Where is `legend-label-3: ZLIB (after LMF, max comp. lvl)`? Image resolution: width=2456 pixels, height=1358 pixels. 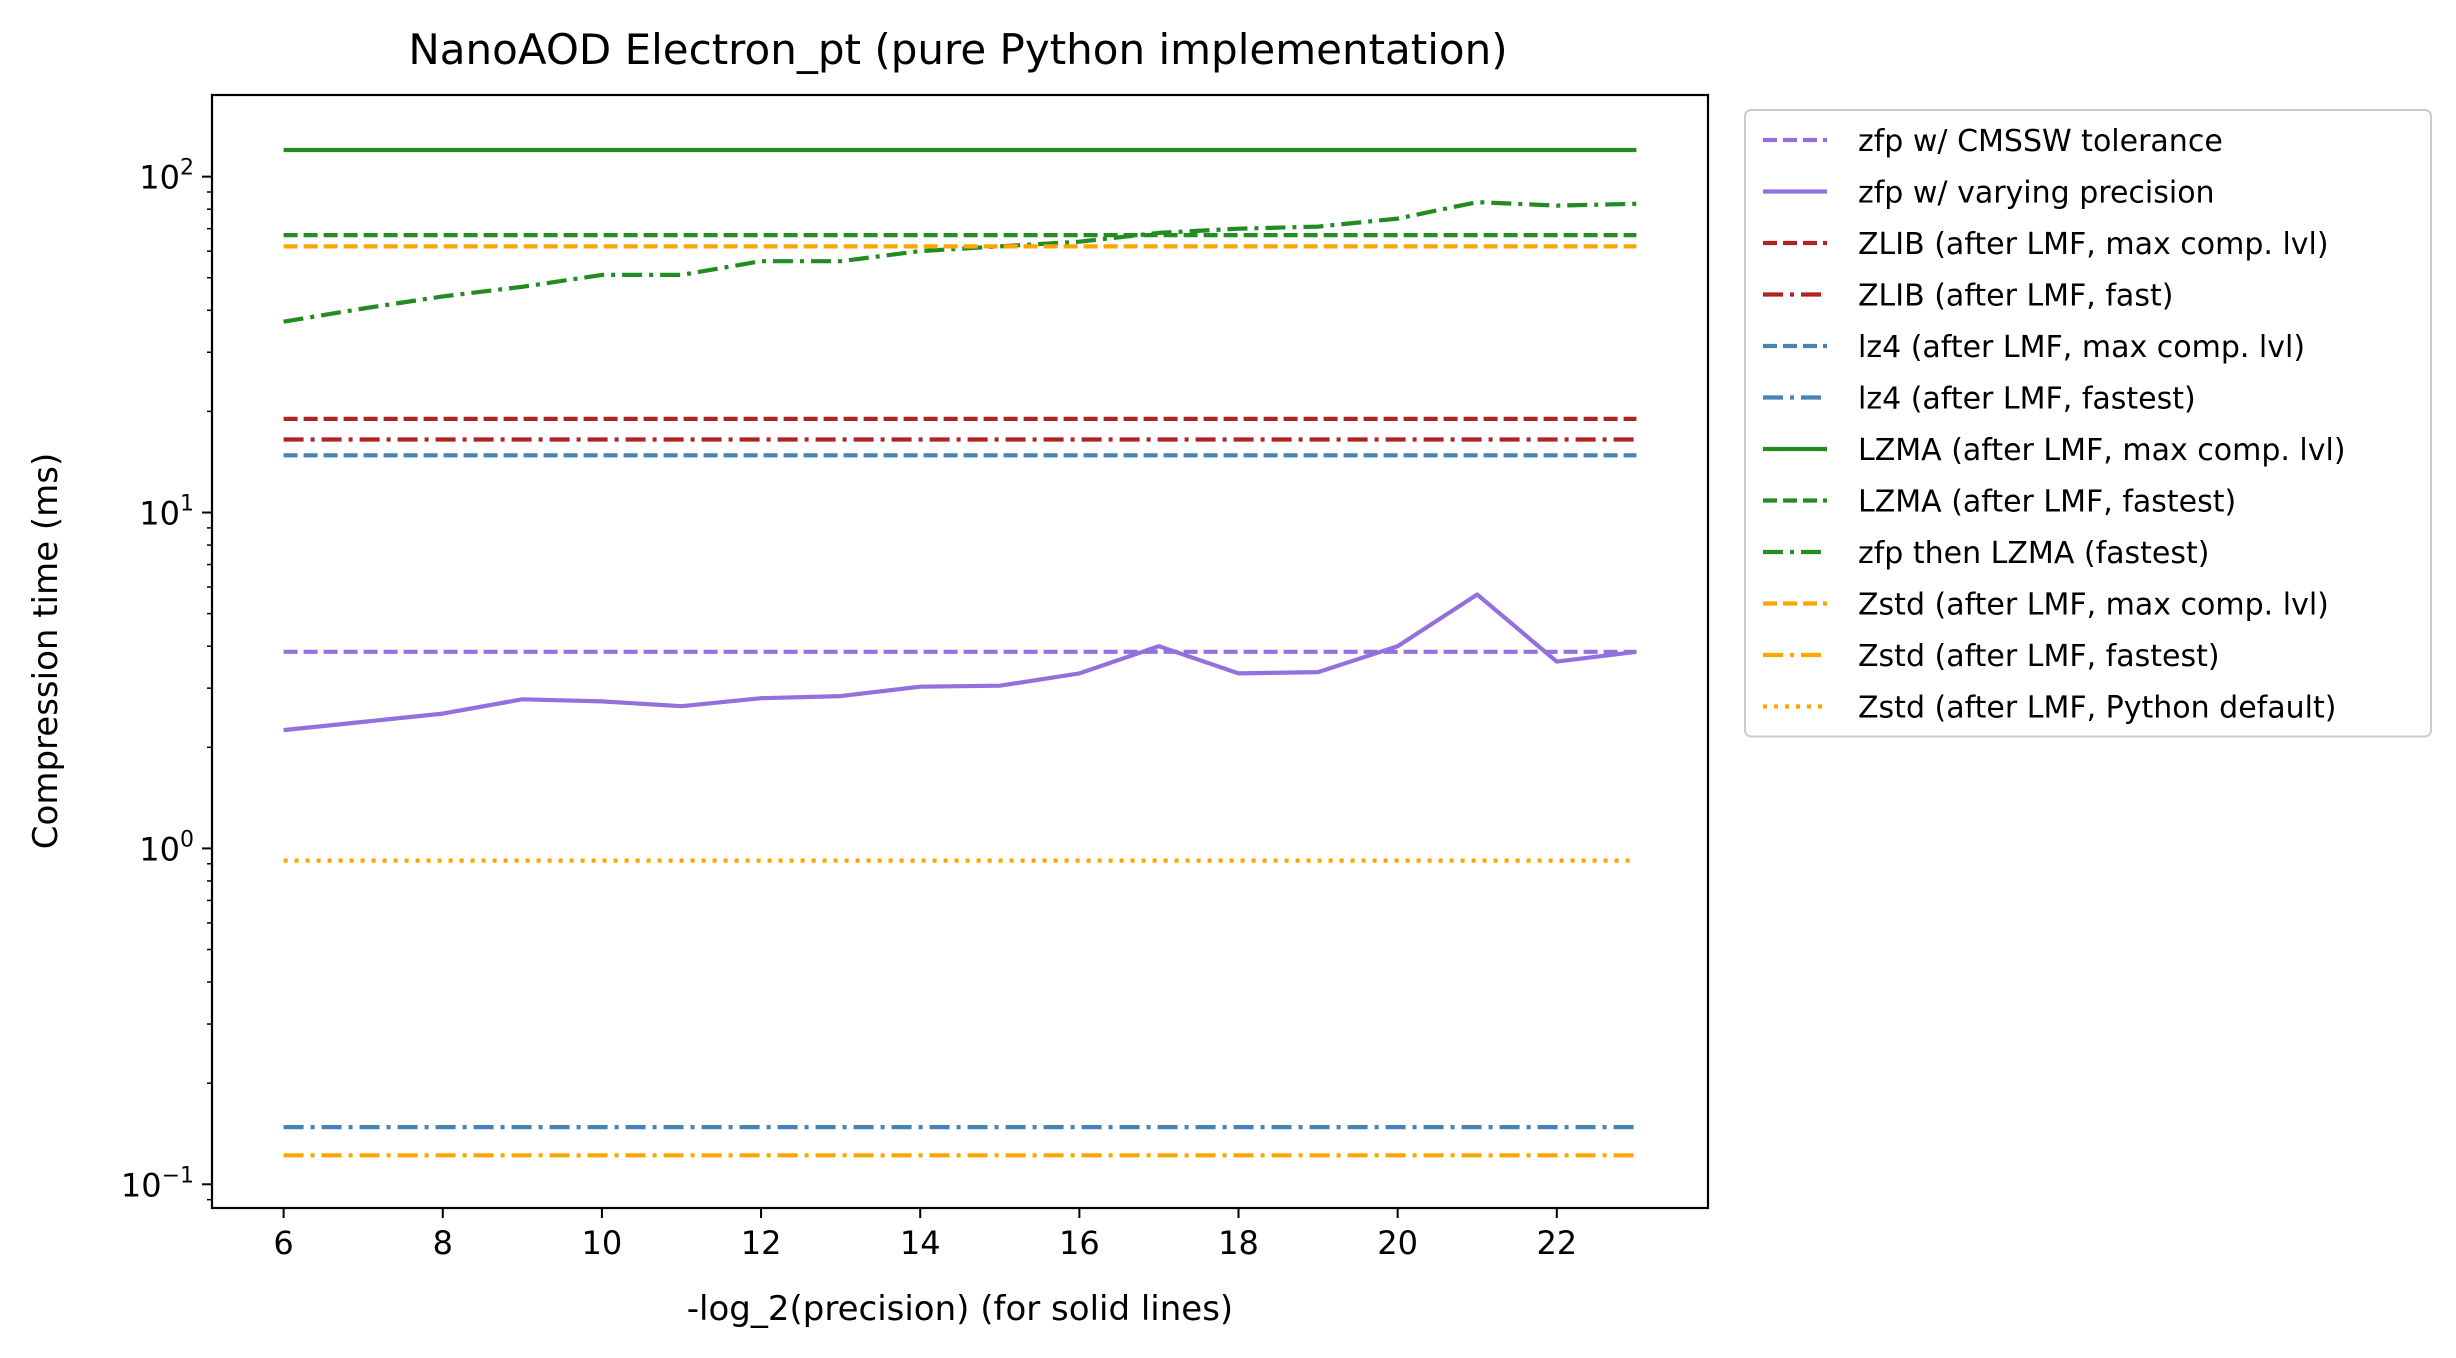 legend-label-3: ZLIB (after LMF, max comp. lvl) is located at coordinates (2093, 244).